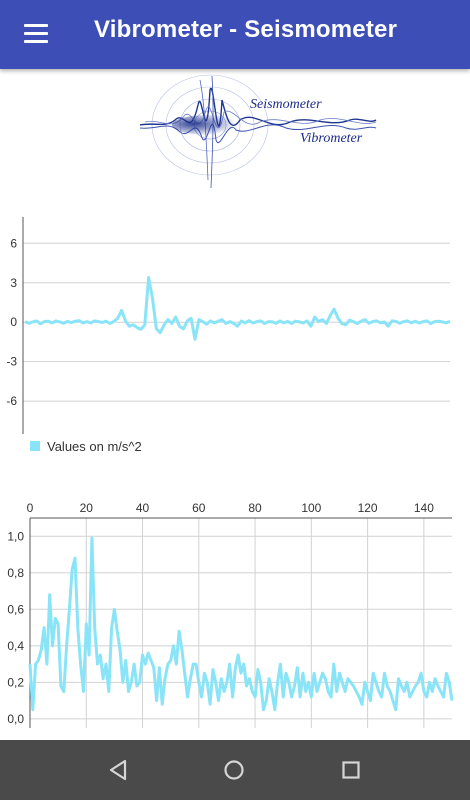  Describe the element at coordinates (15, 609) in the screenshot. I see `y-tick-label: 0,6` at that location.